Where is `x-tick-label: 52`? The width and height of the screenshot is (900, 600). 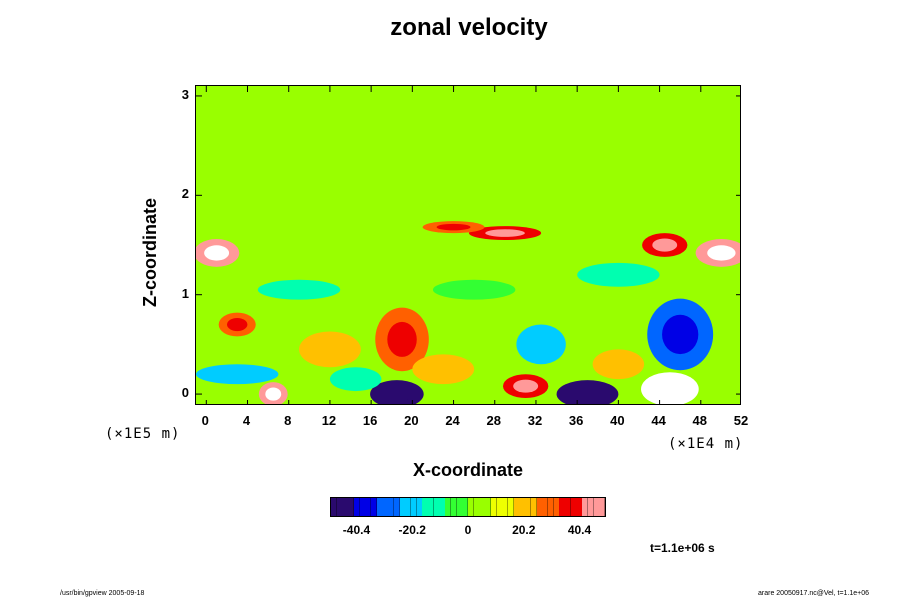
x-tick-label: 52 is located at coordinates (741, 420).